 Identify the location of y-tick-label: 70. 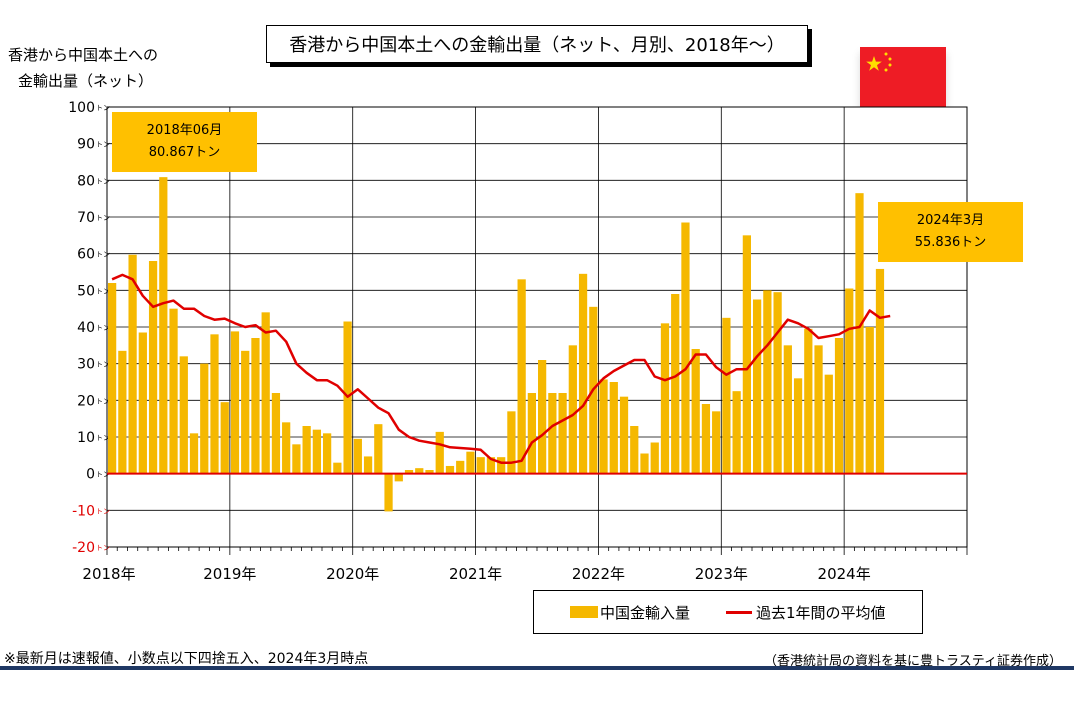
(86, 218).